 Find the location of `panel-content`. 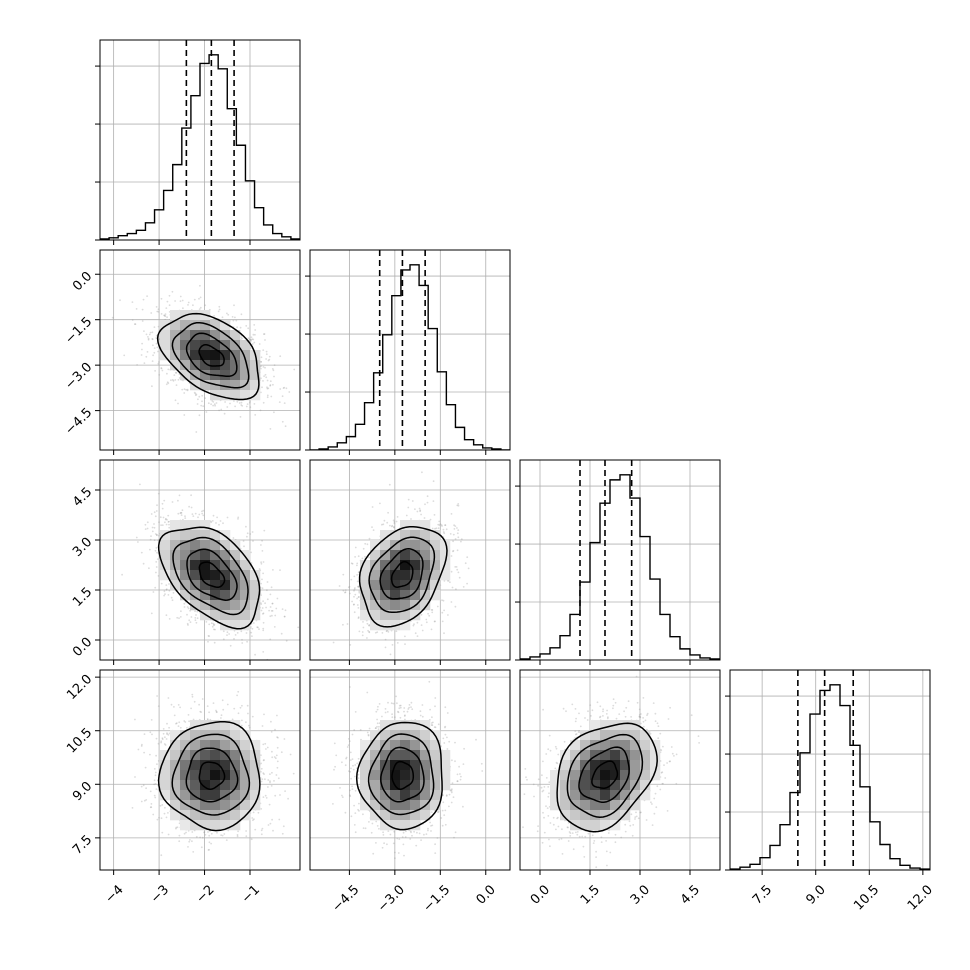

panel-content is located at coordinates (200, 350).